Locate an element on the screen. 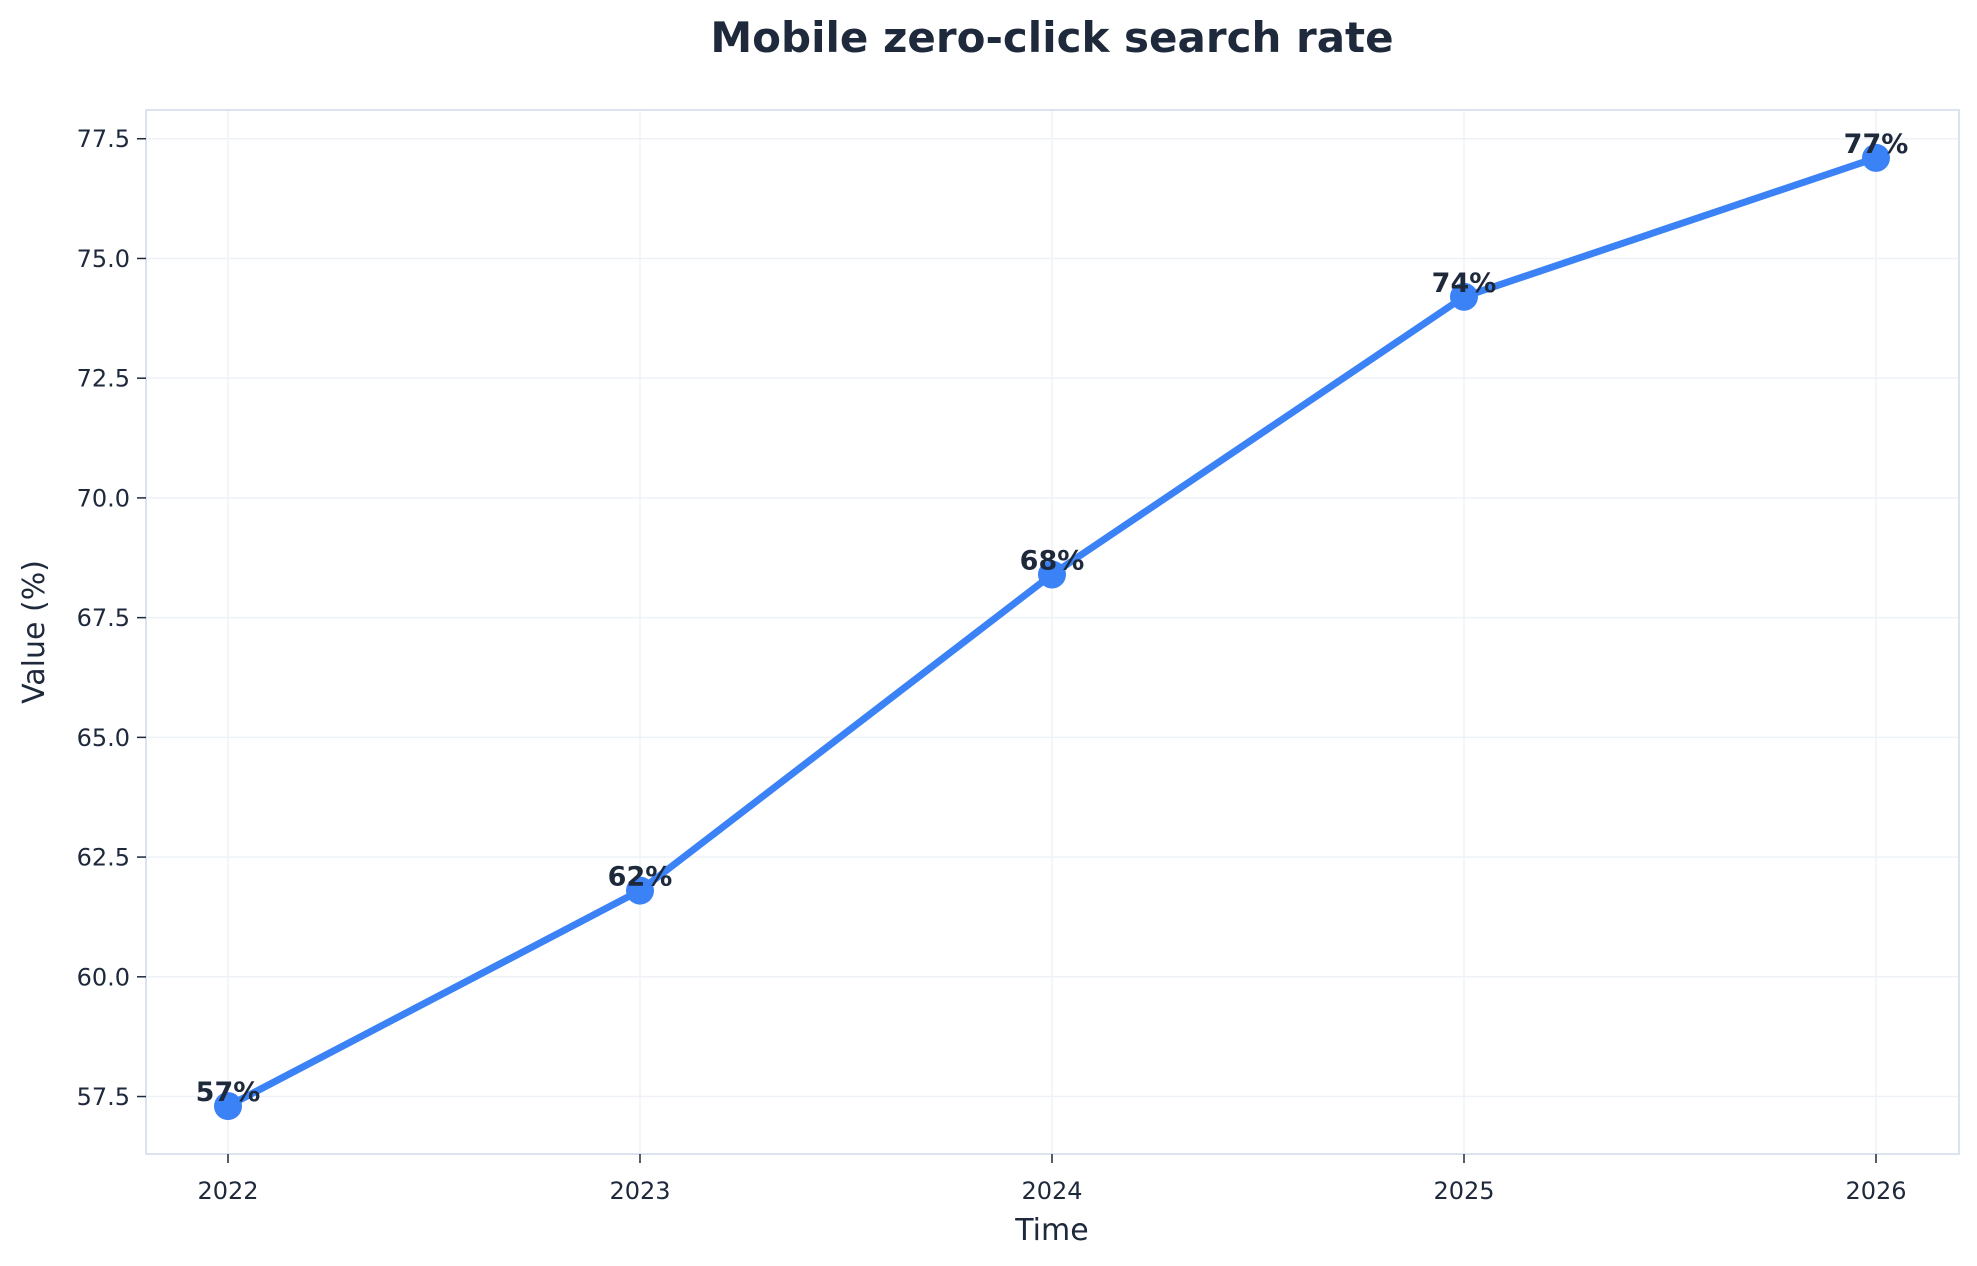  data-label: 77% is located at coordinates (1876, 144).